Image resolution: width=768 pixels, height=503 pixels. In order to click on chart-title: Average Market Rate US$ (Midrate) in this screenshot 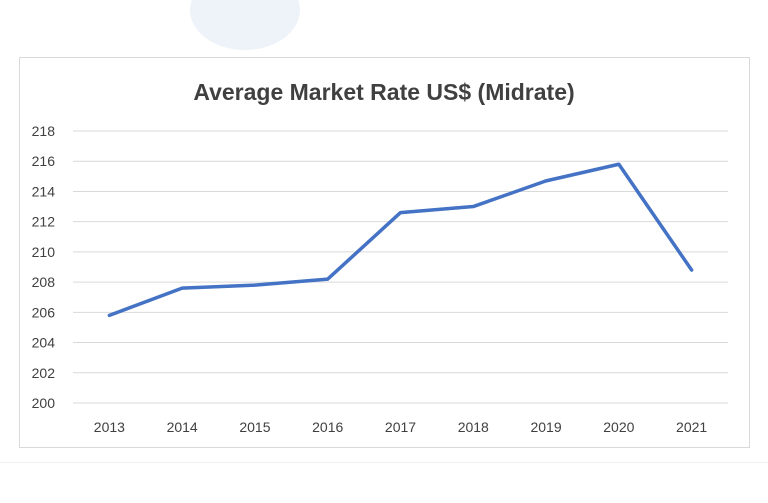, I will do `click(383, 92)`.